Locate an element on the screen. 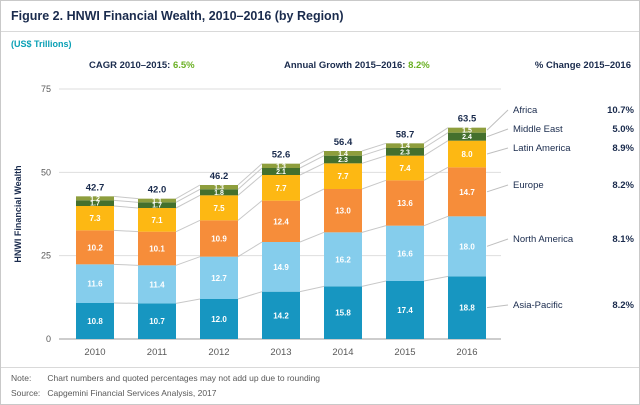 This screenshot has height=405, width=640. x-tick-label: 2016 is located at coordinates (466, 352).